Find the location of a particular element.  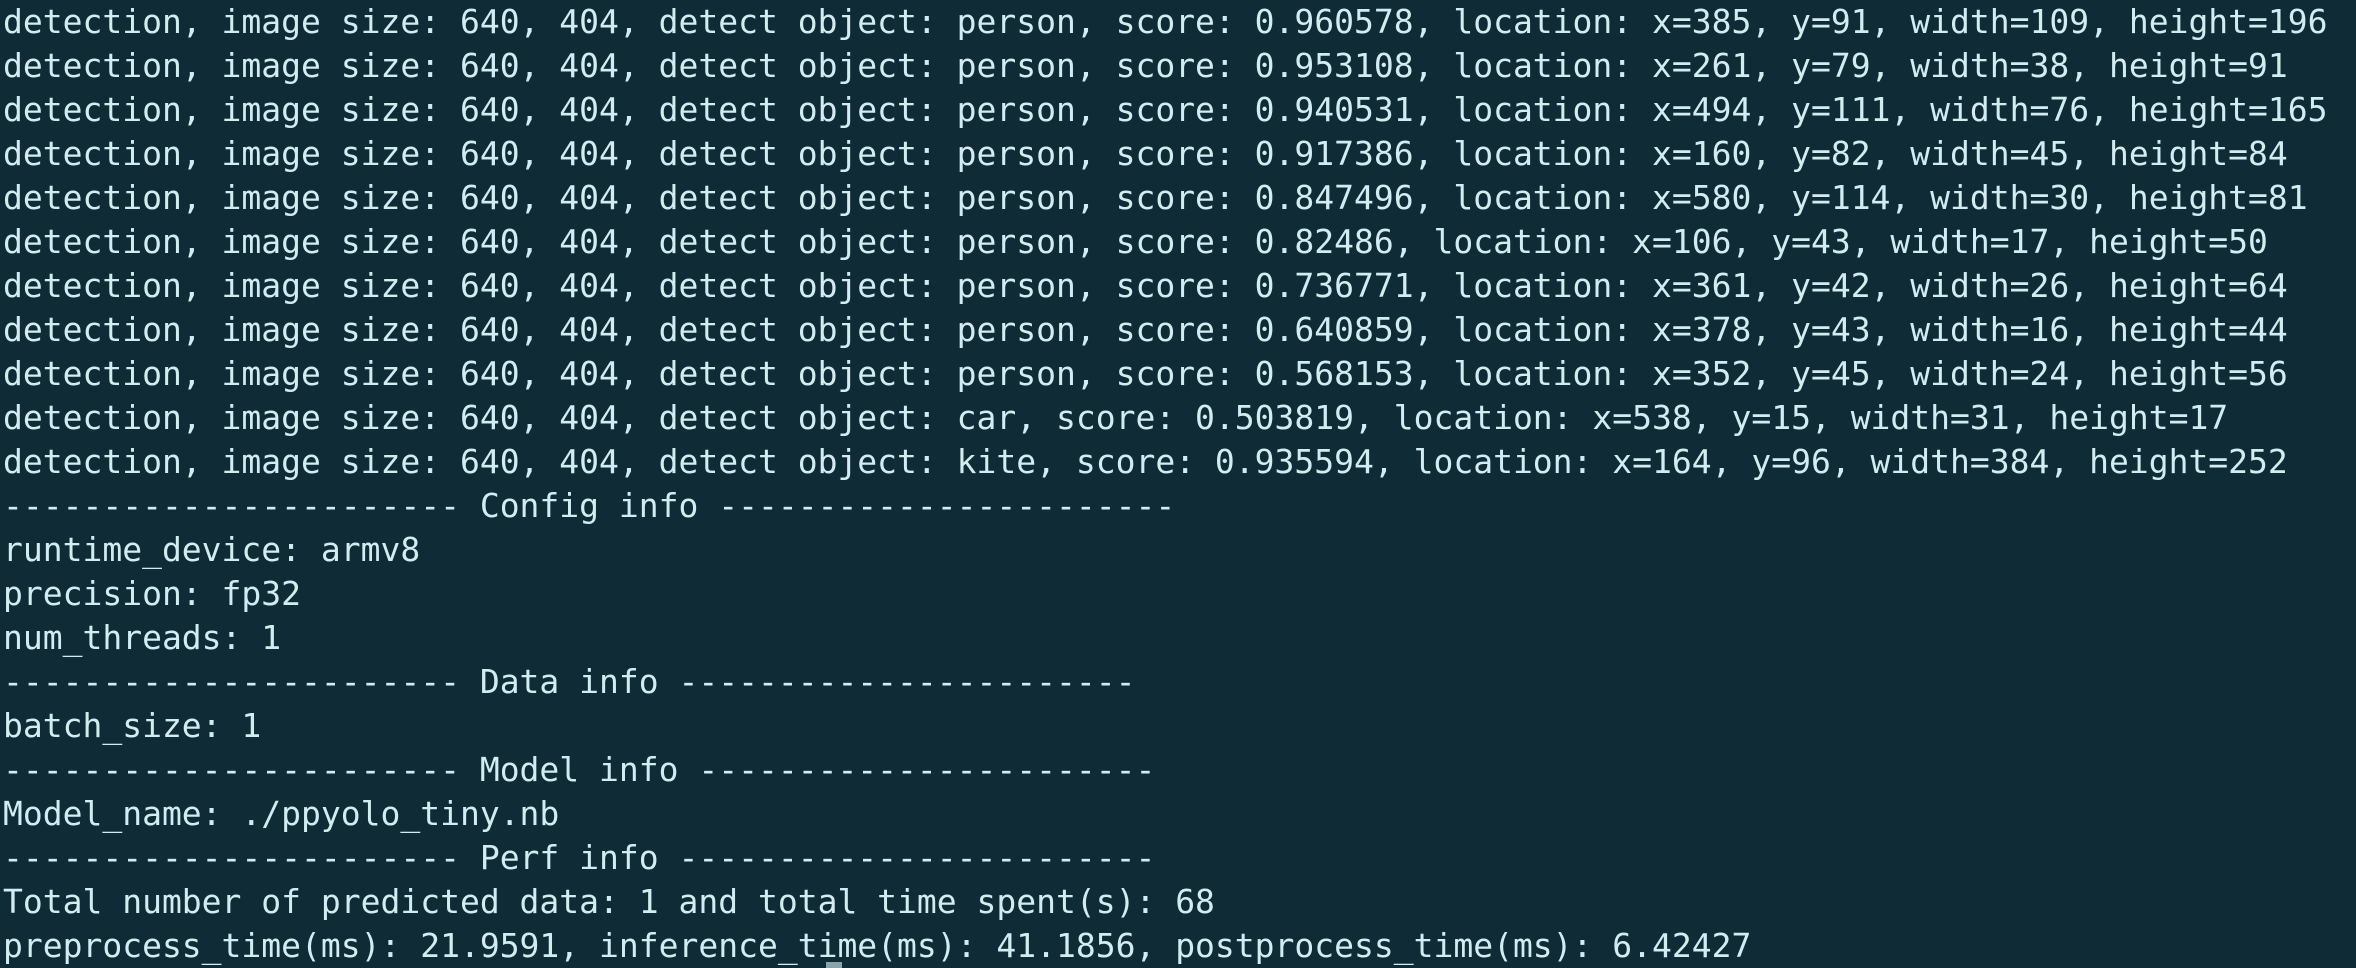

terminal-line: num_threads: 1 is located at coordinates (142, 637).